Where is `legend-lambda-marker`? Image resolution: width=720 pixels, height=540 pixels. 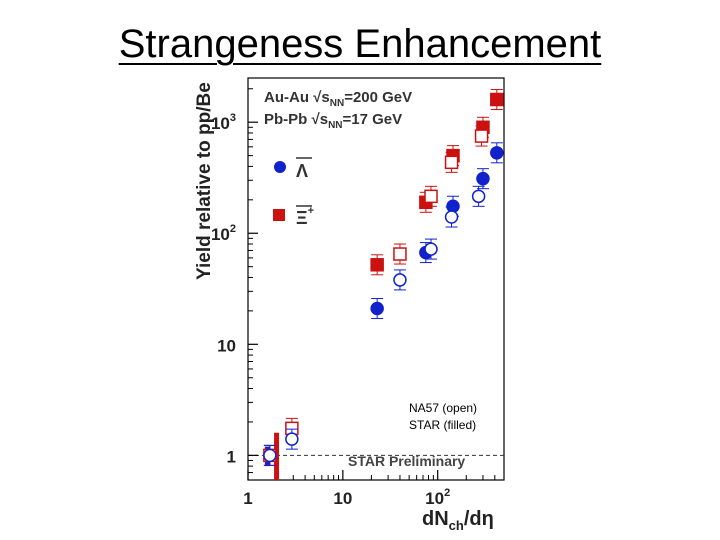
legend-lambda-marker is located at coordinates (280, 167).